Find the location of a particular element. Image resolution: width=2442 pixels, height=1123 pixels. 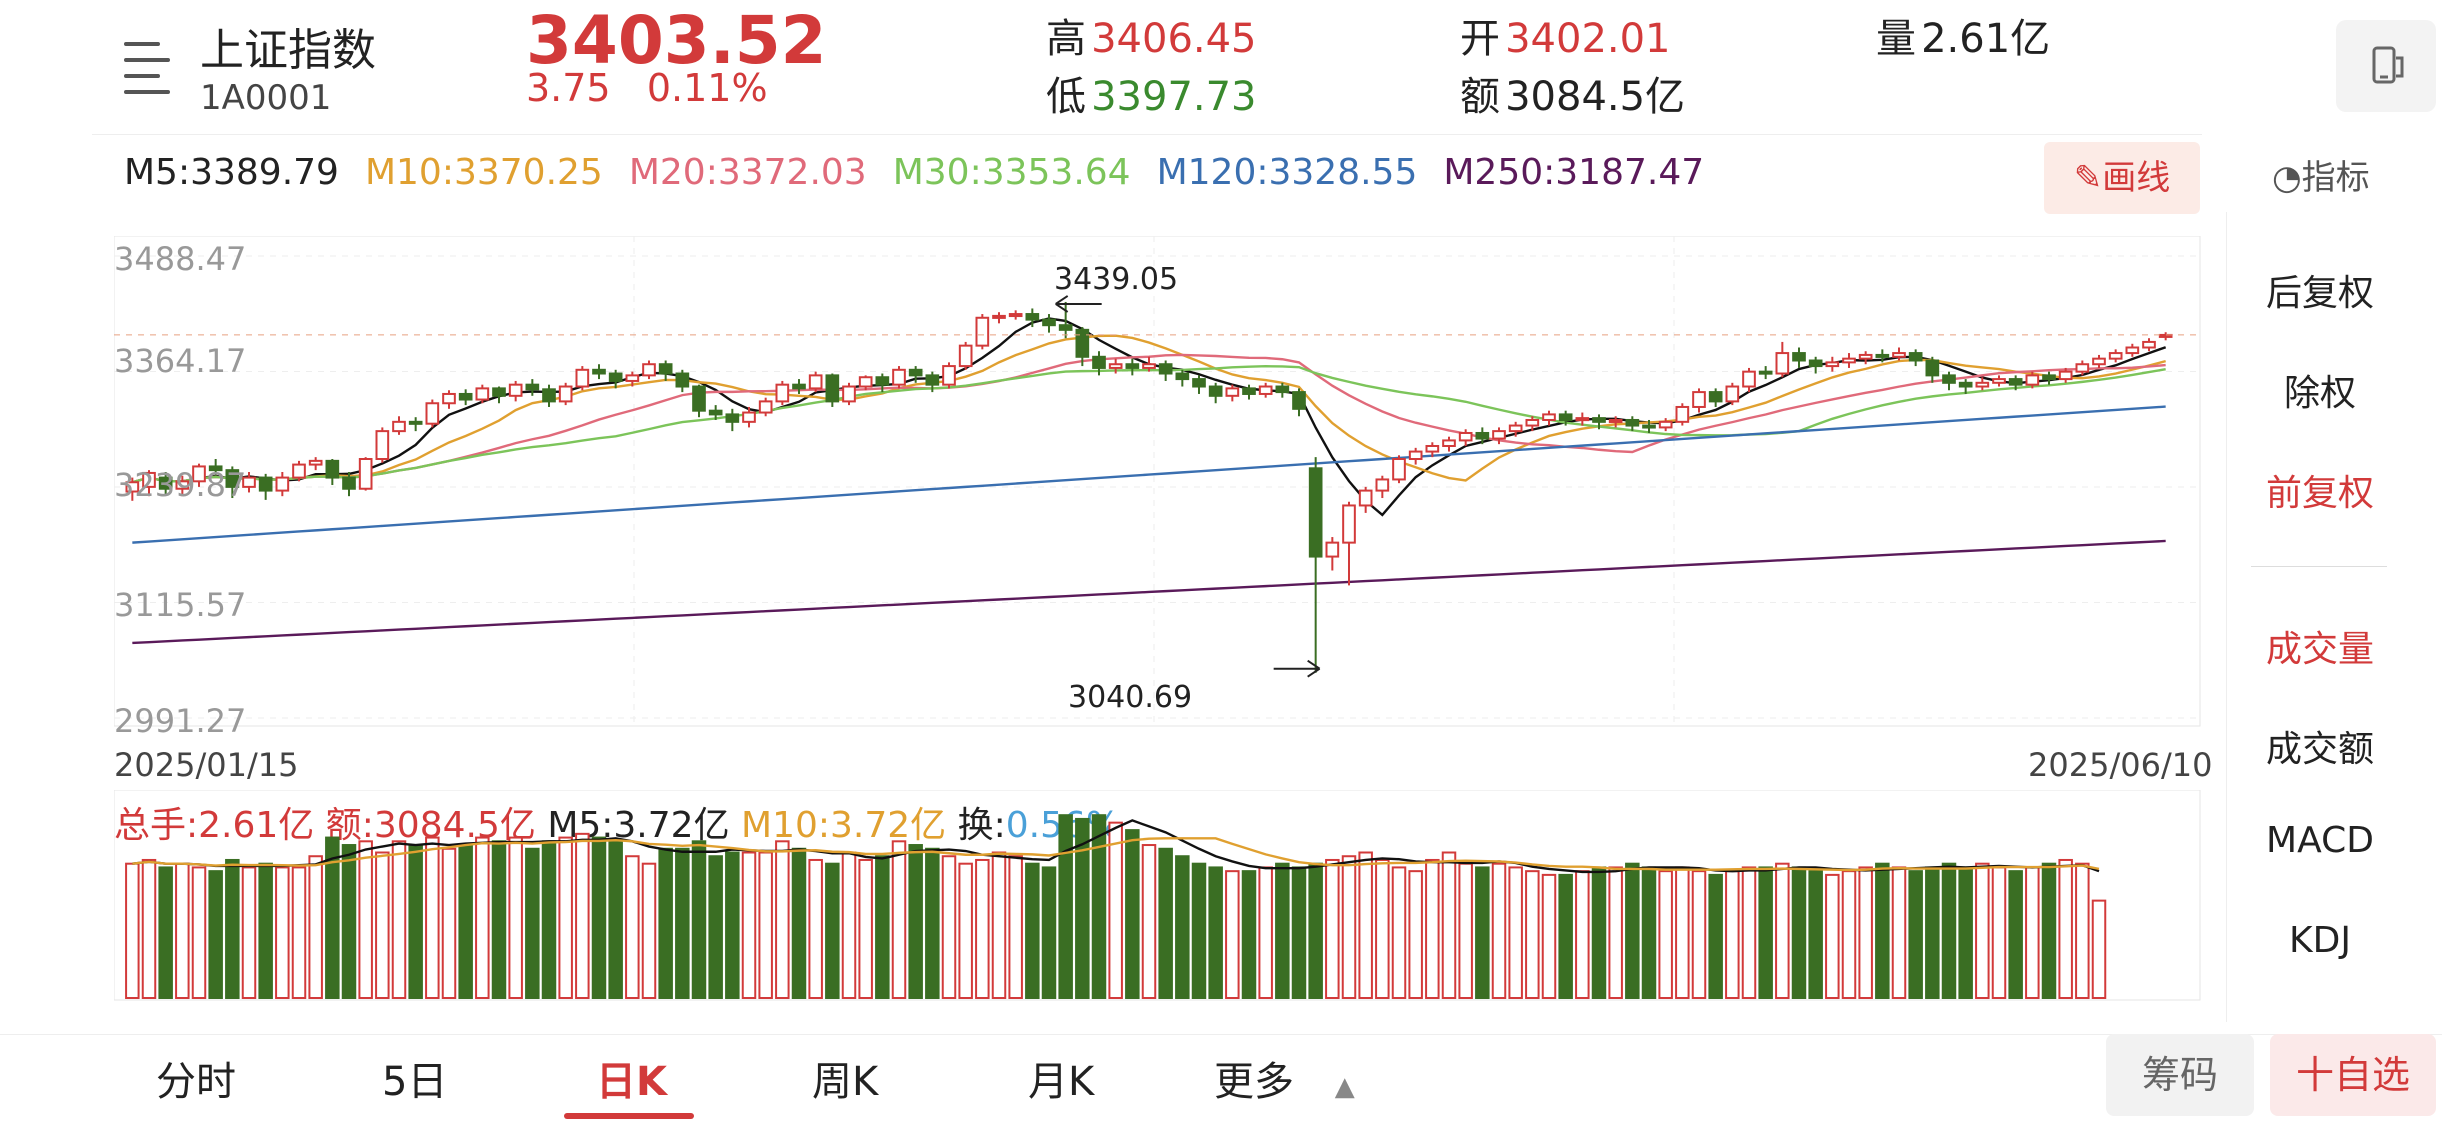

device-toggle-button is located at coordinates (2386, 66).